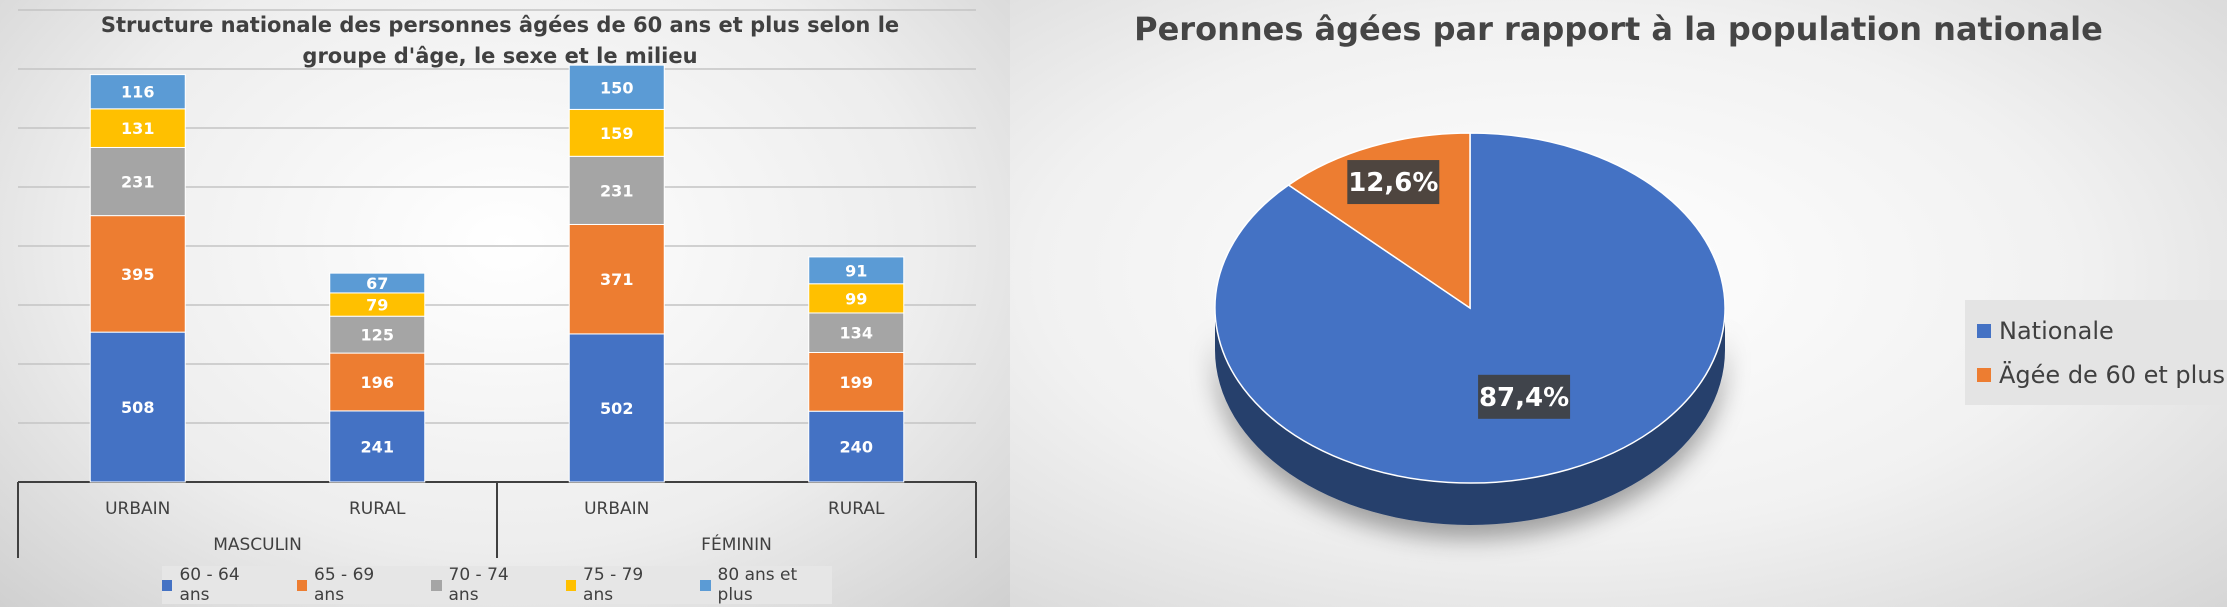 This screenshot has height=607, width=2227. What do you see at coordinates (377, 382) in the screenshot?
I see `data-label: 196` at bounding box center [377, 382].